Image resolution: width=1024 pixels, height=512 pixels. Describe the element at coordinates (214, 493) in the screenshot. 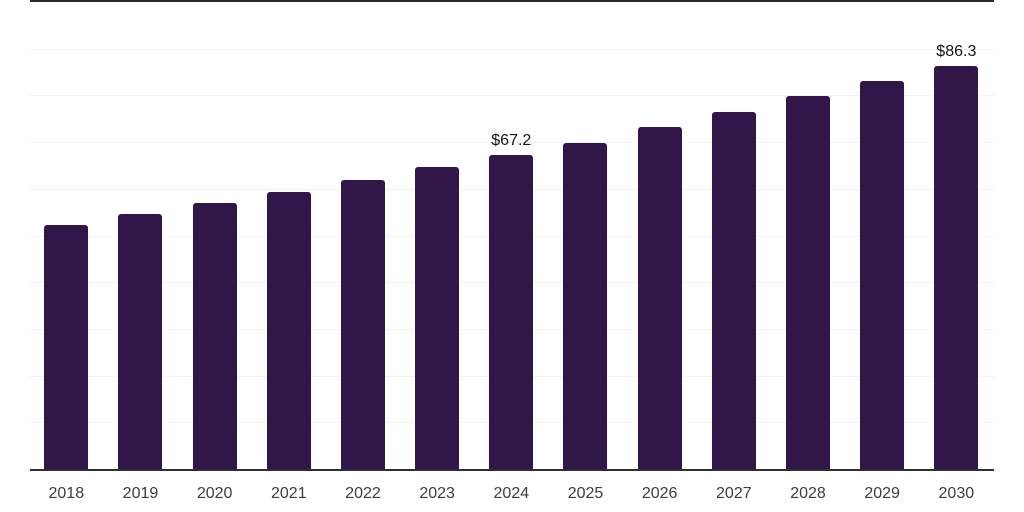

I see `x-tick-label-2020: 2020` at that location.